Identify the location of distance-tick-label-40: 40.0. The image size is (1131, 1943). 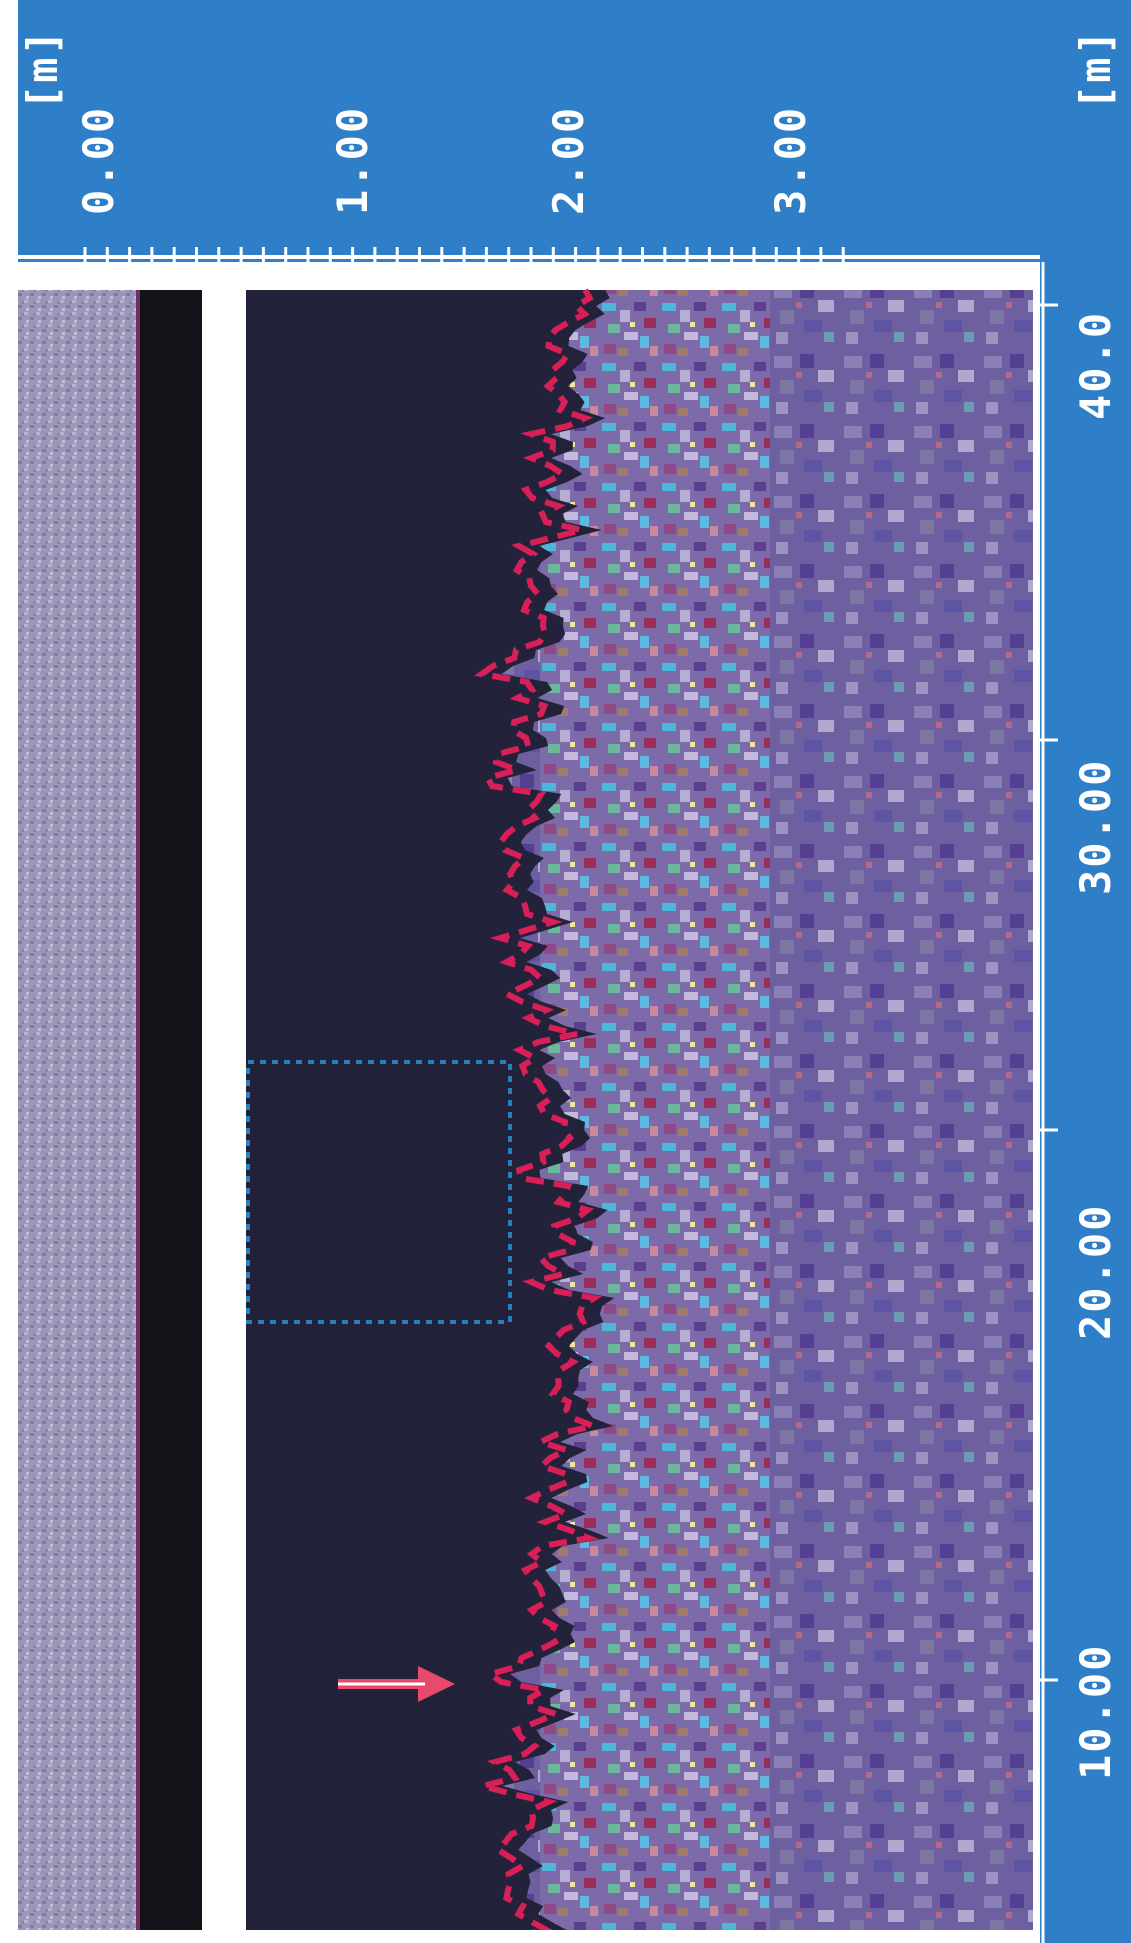
(1095, 365).